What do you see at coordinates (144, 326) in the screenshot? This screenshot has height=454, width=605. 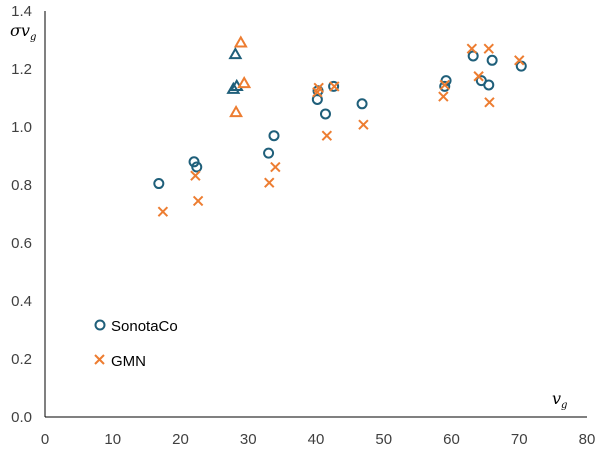 I see `legend-label-sonotaco: SonotaCo` at bounding box center [144, 326].